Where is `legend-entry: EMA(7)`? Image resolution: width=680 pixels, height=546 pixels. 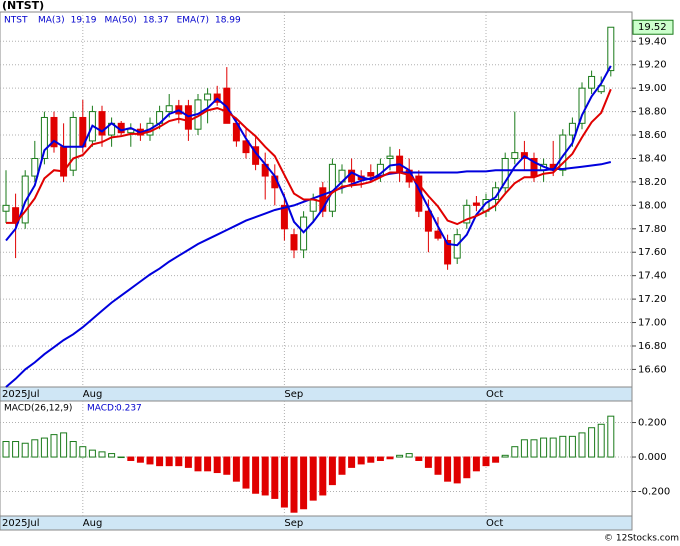
legend-entry: EMA(7) is located at coordinates (193, 21).